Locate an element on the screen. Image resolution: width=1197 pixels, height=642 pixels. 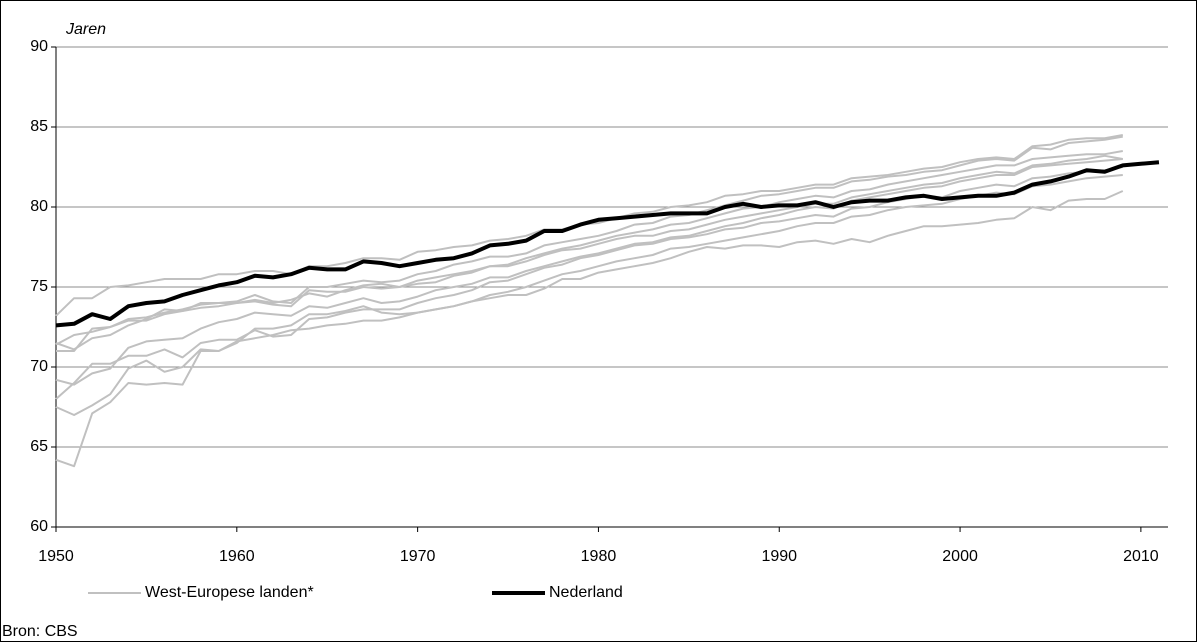
y-tick-label: 85 is located at coordinates (39, 126).